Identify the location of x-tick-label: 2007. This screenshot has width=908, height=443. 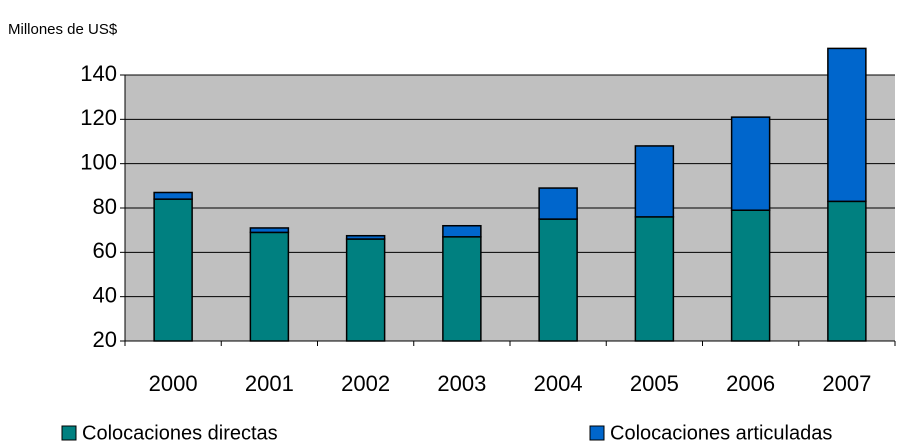
(846, 383).